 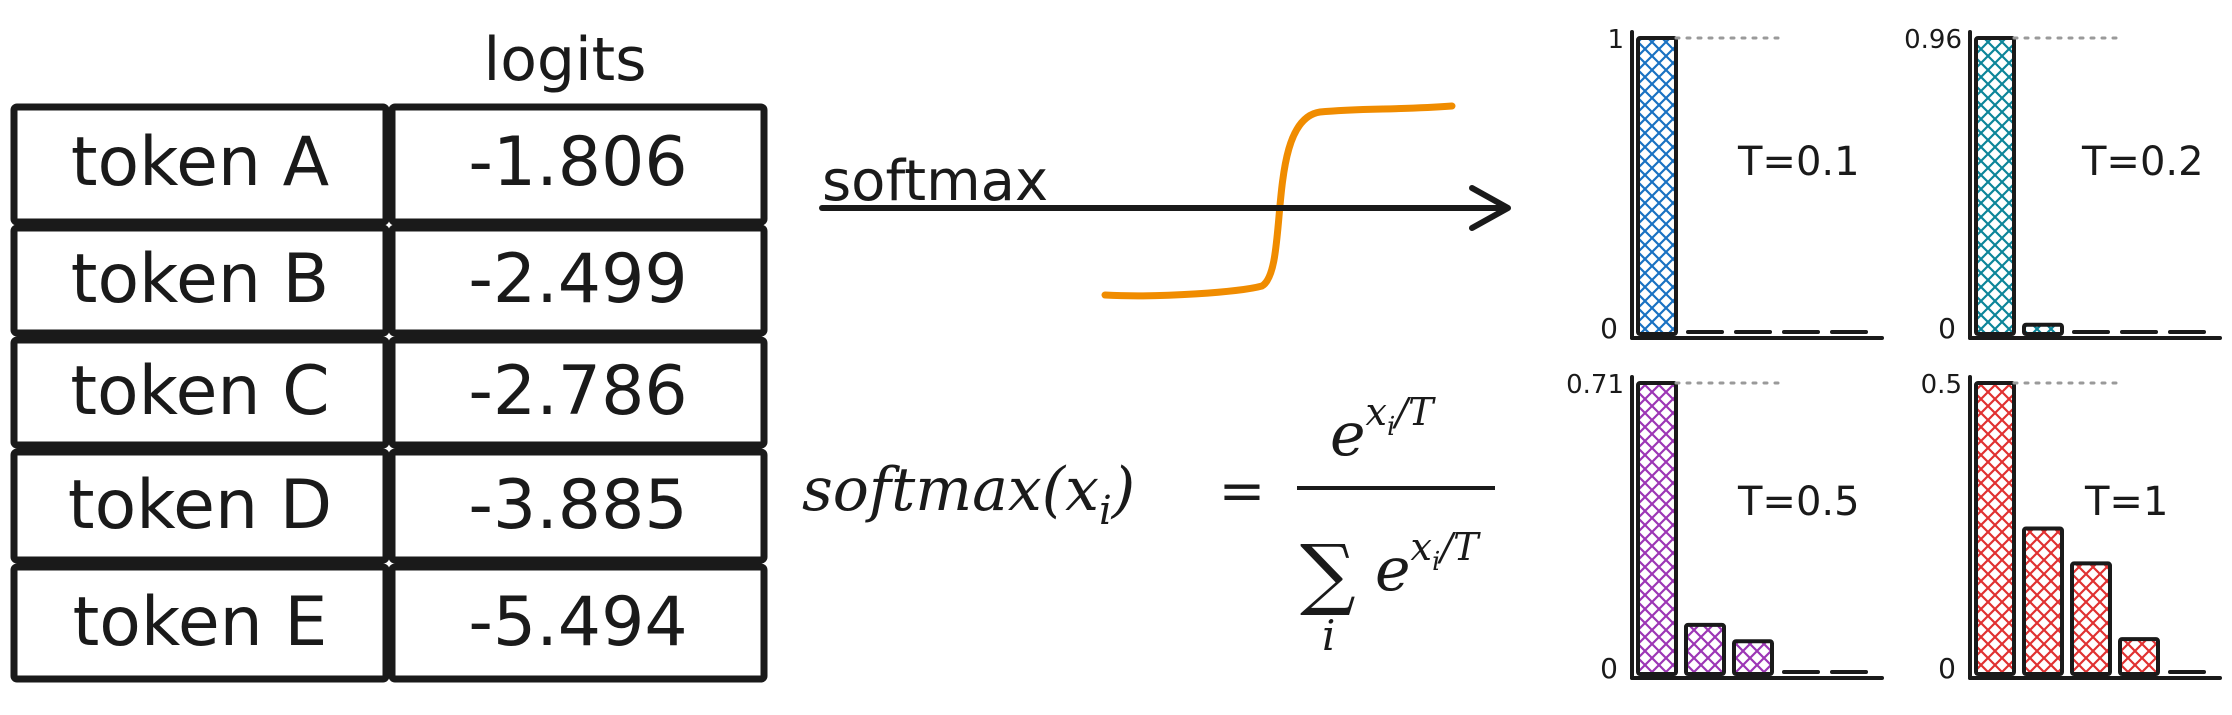 I want to click on softmax-arrow-group: softmax, so click(x=1165, y=201).